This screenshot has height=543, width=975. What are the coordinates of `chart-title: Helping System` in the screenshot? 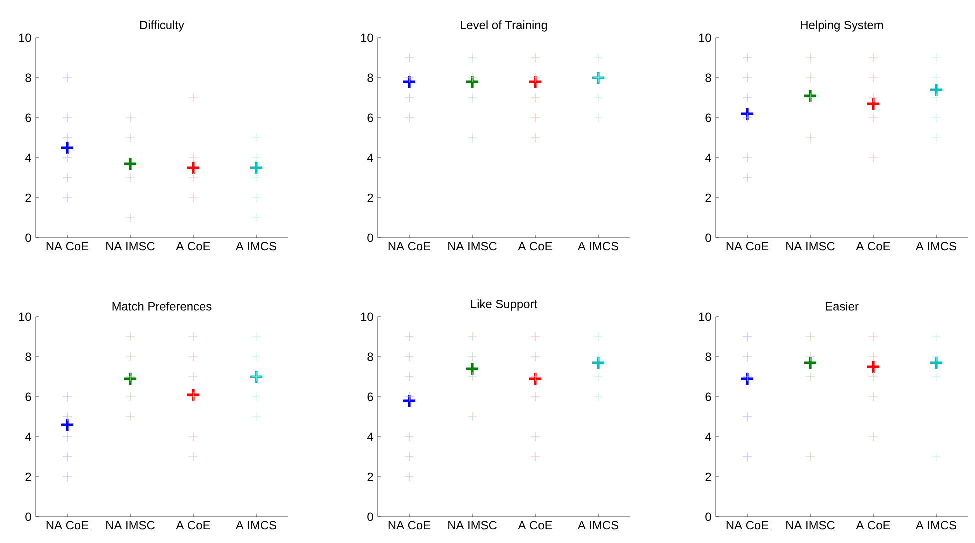 It's located at (842, 26).